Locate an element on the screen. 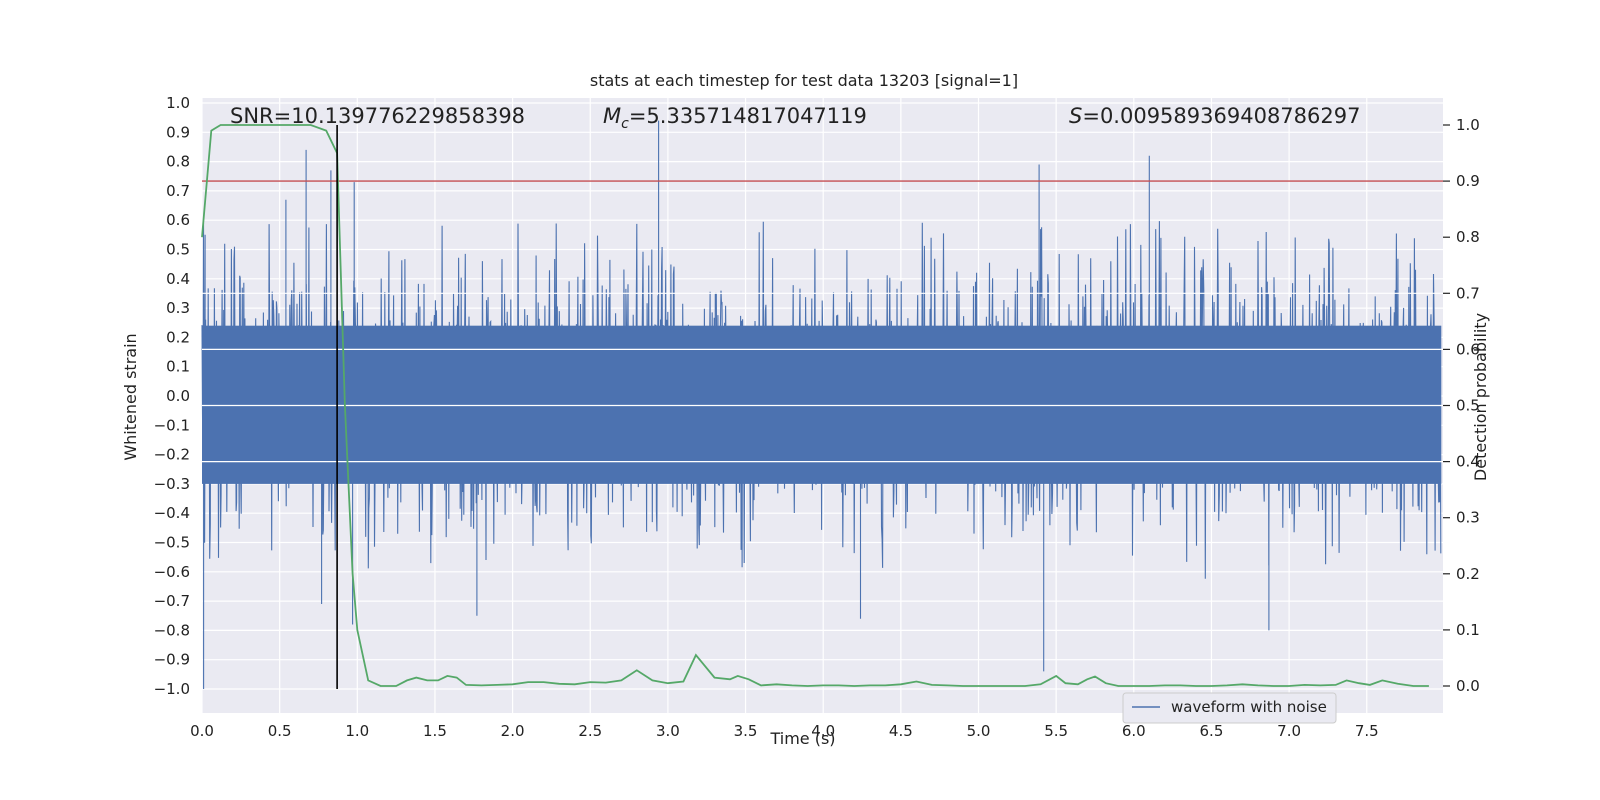 This screenshot has height=800, width=1600. legend-box is located at coordinates (1229, 708).